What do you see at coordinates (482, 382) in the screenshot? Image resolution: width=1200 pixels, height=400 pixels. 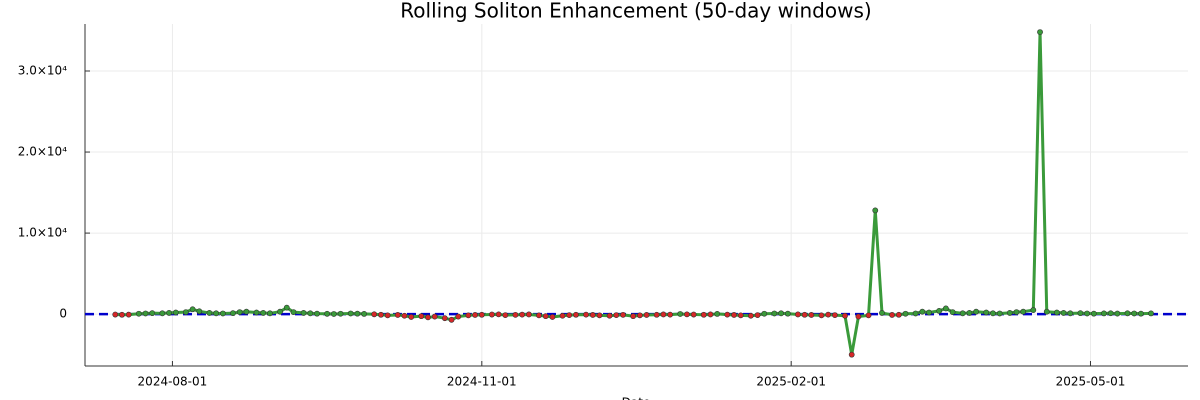 I see `x-tick-label: 2024-11-01` at bounding box center [482, 382].